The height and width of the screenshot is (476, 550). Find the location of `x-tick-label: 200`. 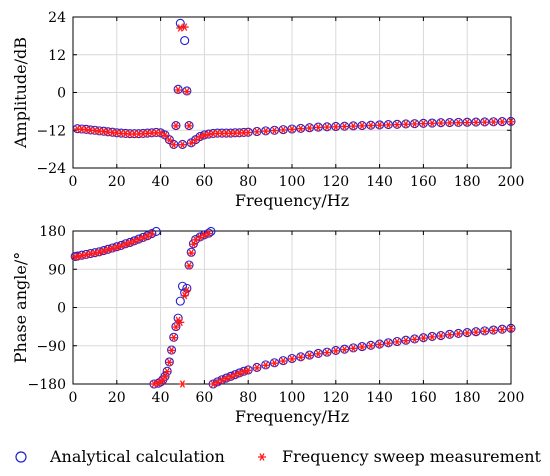

x-tick-label: 200 is located at coordinates (511, 398).